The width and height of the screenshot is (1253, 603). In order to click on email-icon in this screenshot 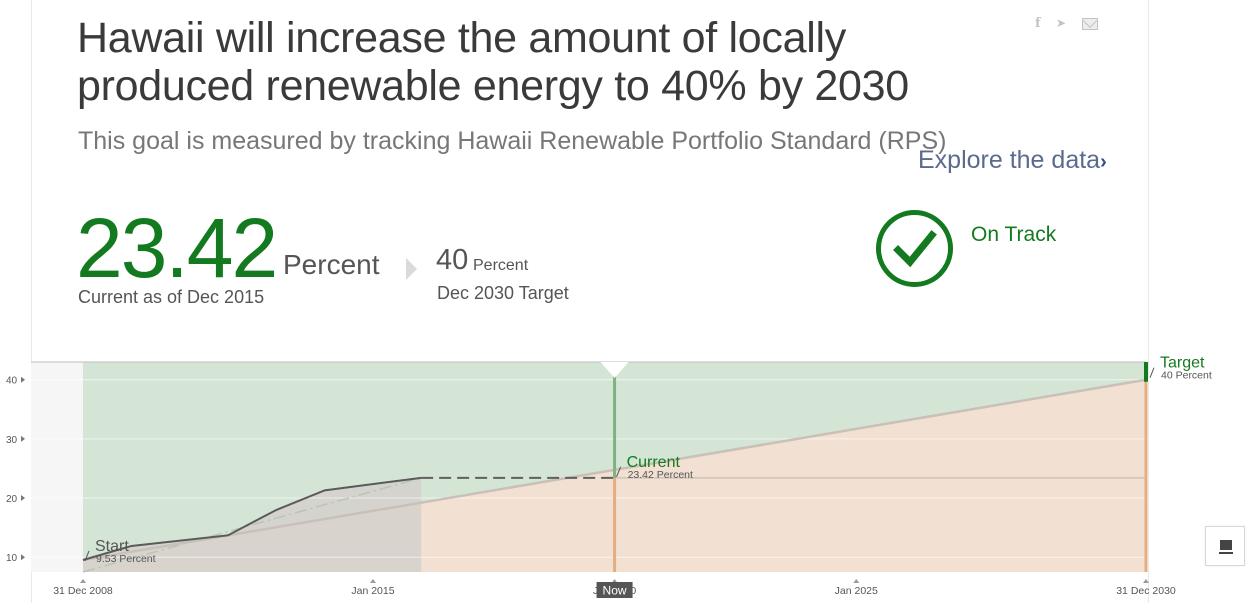, I will do `click(1090, 24)`.